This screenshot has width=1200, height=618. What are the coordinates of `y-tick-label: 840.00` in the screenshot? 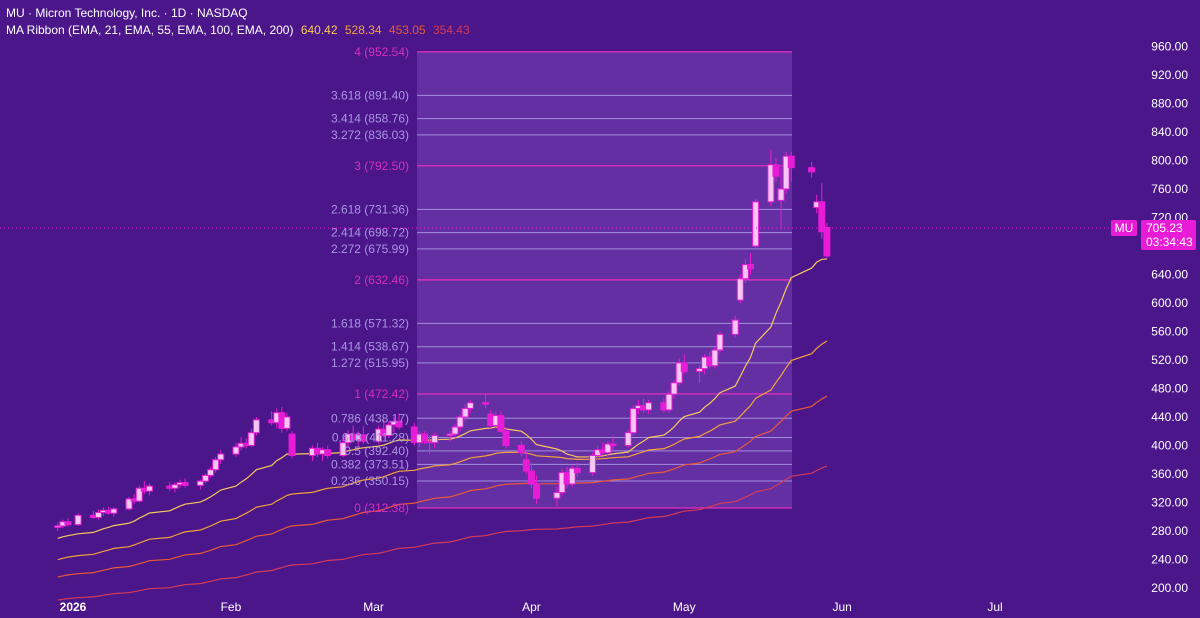 It's located at (1169, 132).